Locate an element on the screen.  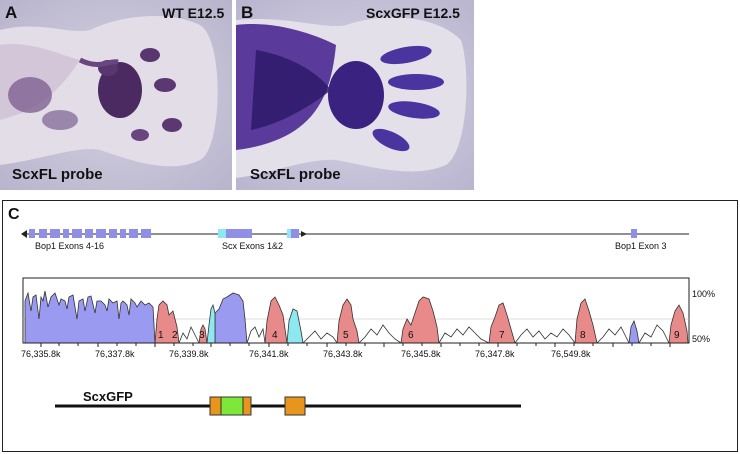
conservation-baseline-trace is located at coordinates (424, 334).